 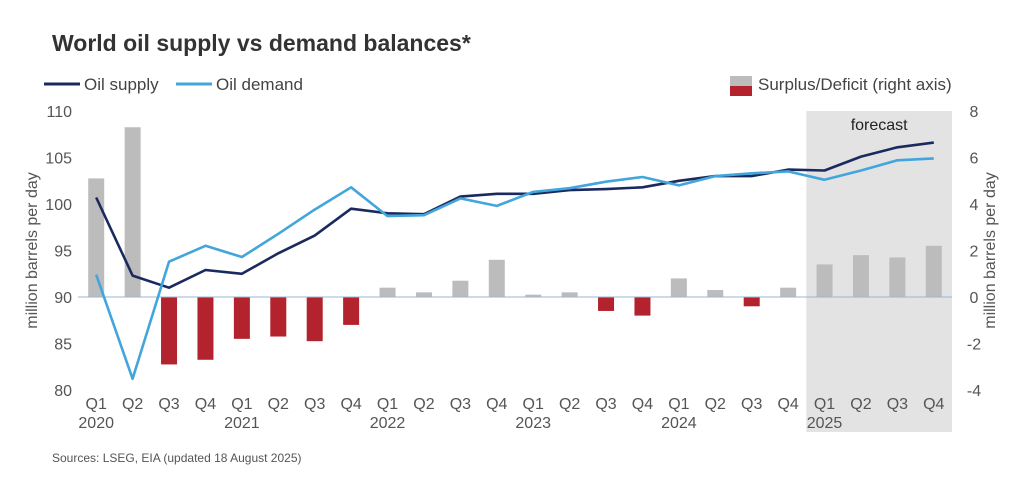 What do you see at coordinates (879, 125) in the screenshot?
I see `forecast-label: forecast` at bounding box center [879, 125].